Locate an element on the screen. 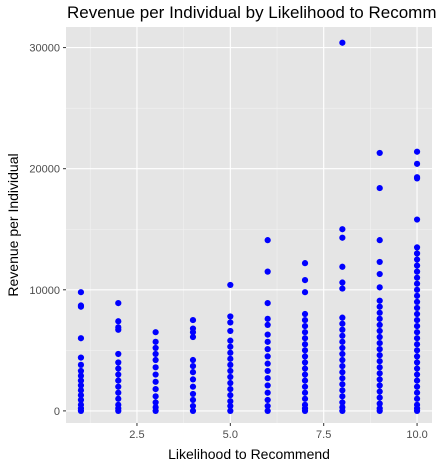  y-axis-title: Revenue per Individual is located at coordinates (13, 224).